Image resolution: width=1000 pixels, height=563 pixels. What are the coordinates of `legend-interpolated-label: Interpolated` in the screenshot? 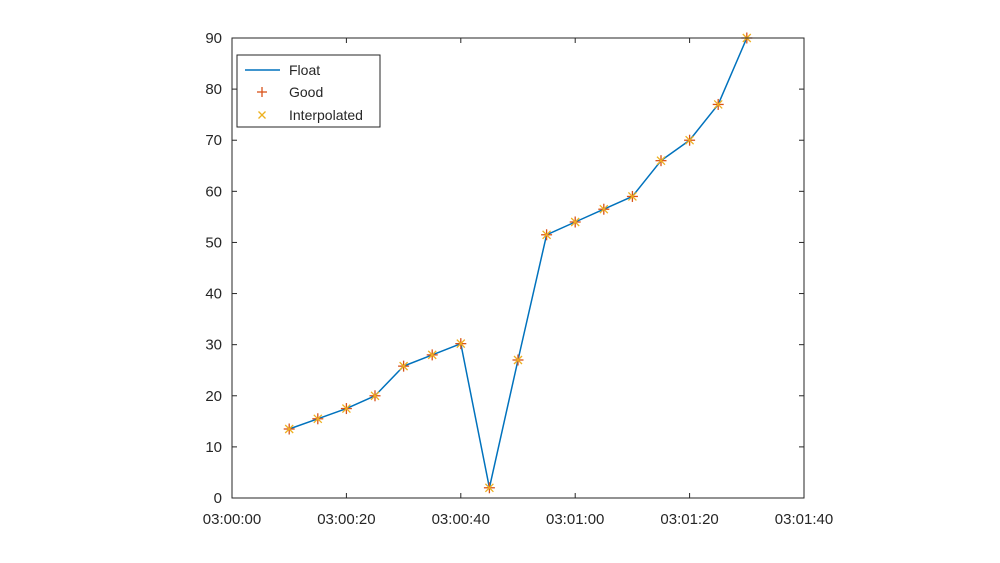 It's located at (326, 115).